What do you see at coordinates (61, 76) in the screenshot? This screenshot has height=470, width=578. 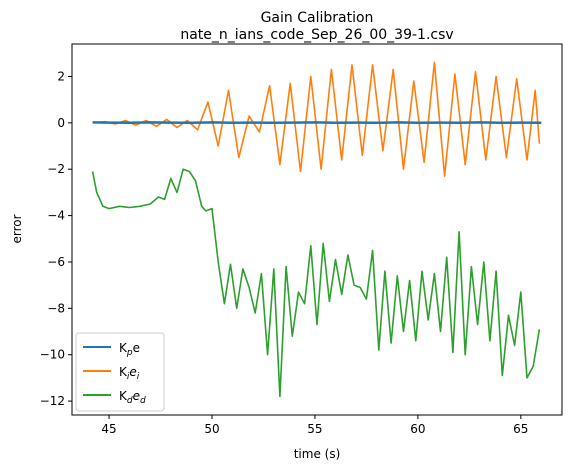 I see `y-tick-label: 2` at bounding box center [61, 76].